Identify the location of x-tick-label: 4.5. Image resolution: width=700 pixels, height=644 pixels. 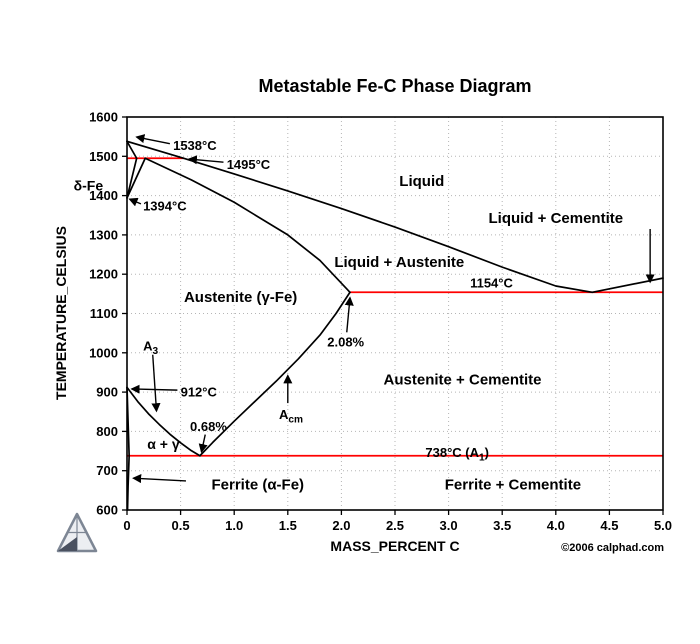
(609, 525).